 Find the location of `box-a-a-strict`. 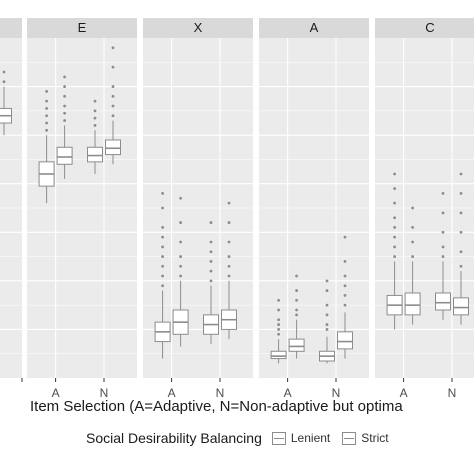

box-a-a-strict is located at coordinates (296, 316).